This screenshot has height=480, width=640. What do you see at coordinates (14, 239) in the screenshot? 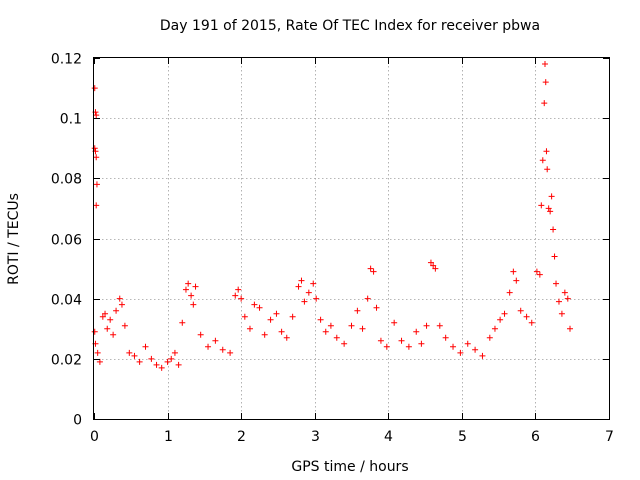
I see `y-axis-label: ROTI / TECUs` at bounding box center [14, 239].